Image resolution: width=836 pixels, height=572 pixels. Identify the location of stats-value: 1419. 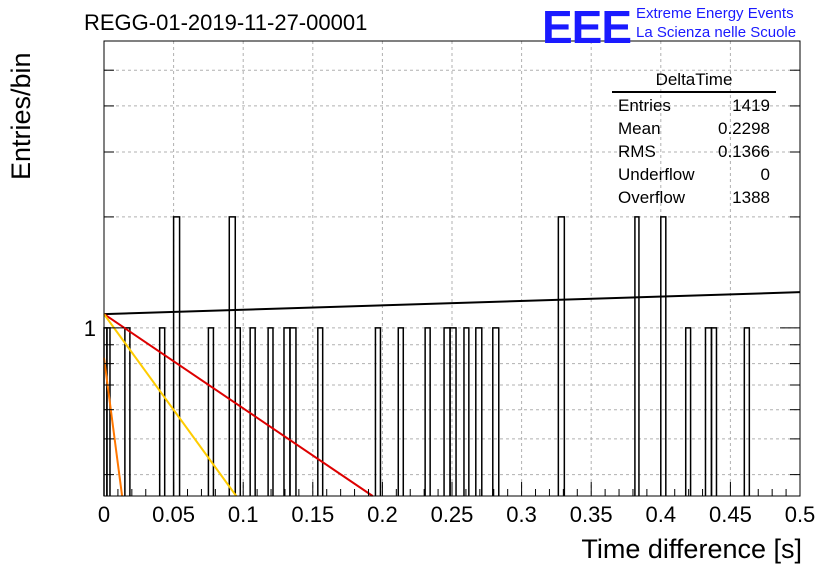
(751, 105).